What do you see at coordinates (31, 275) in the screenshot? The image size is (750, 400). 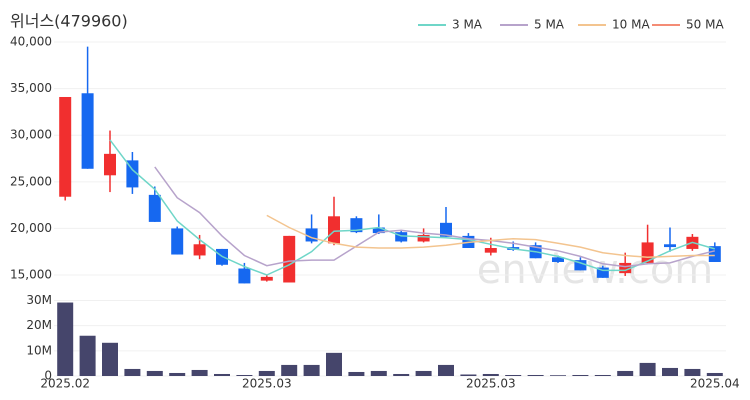 I see `y-tick-label: 15,000` at bounding box center [31, 275].